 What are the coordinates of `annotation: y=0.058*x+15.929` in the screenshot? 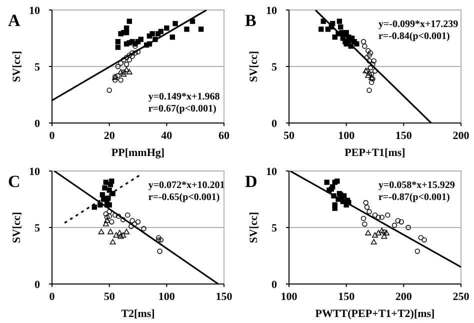 It's located at (416, 186).